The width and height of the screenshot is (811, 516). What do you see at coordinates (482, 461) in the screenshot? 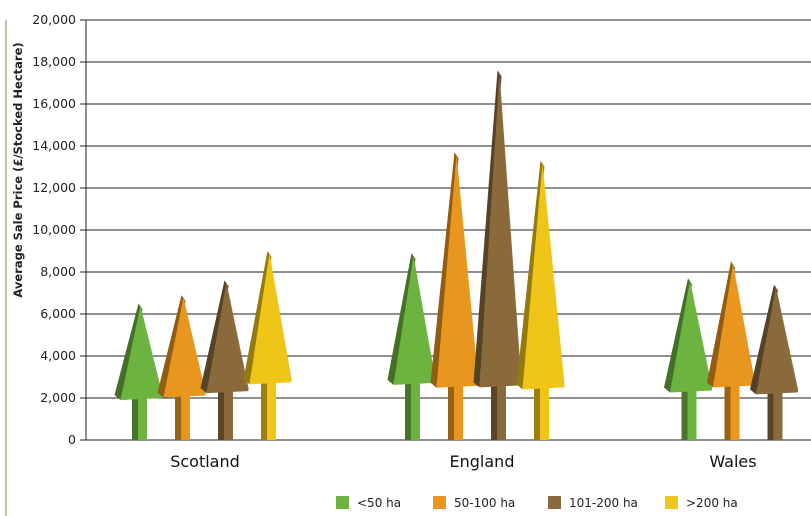
I see `x-category-label: England` at bounding box center [482, 461].